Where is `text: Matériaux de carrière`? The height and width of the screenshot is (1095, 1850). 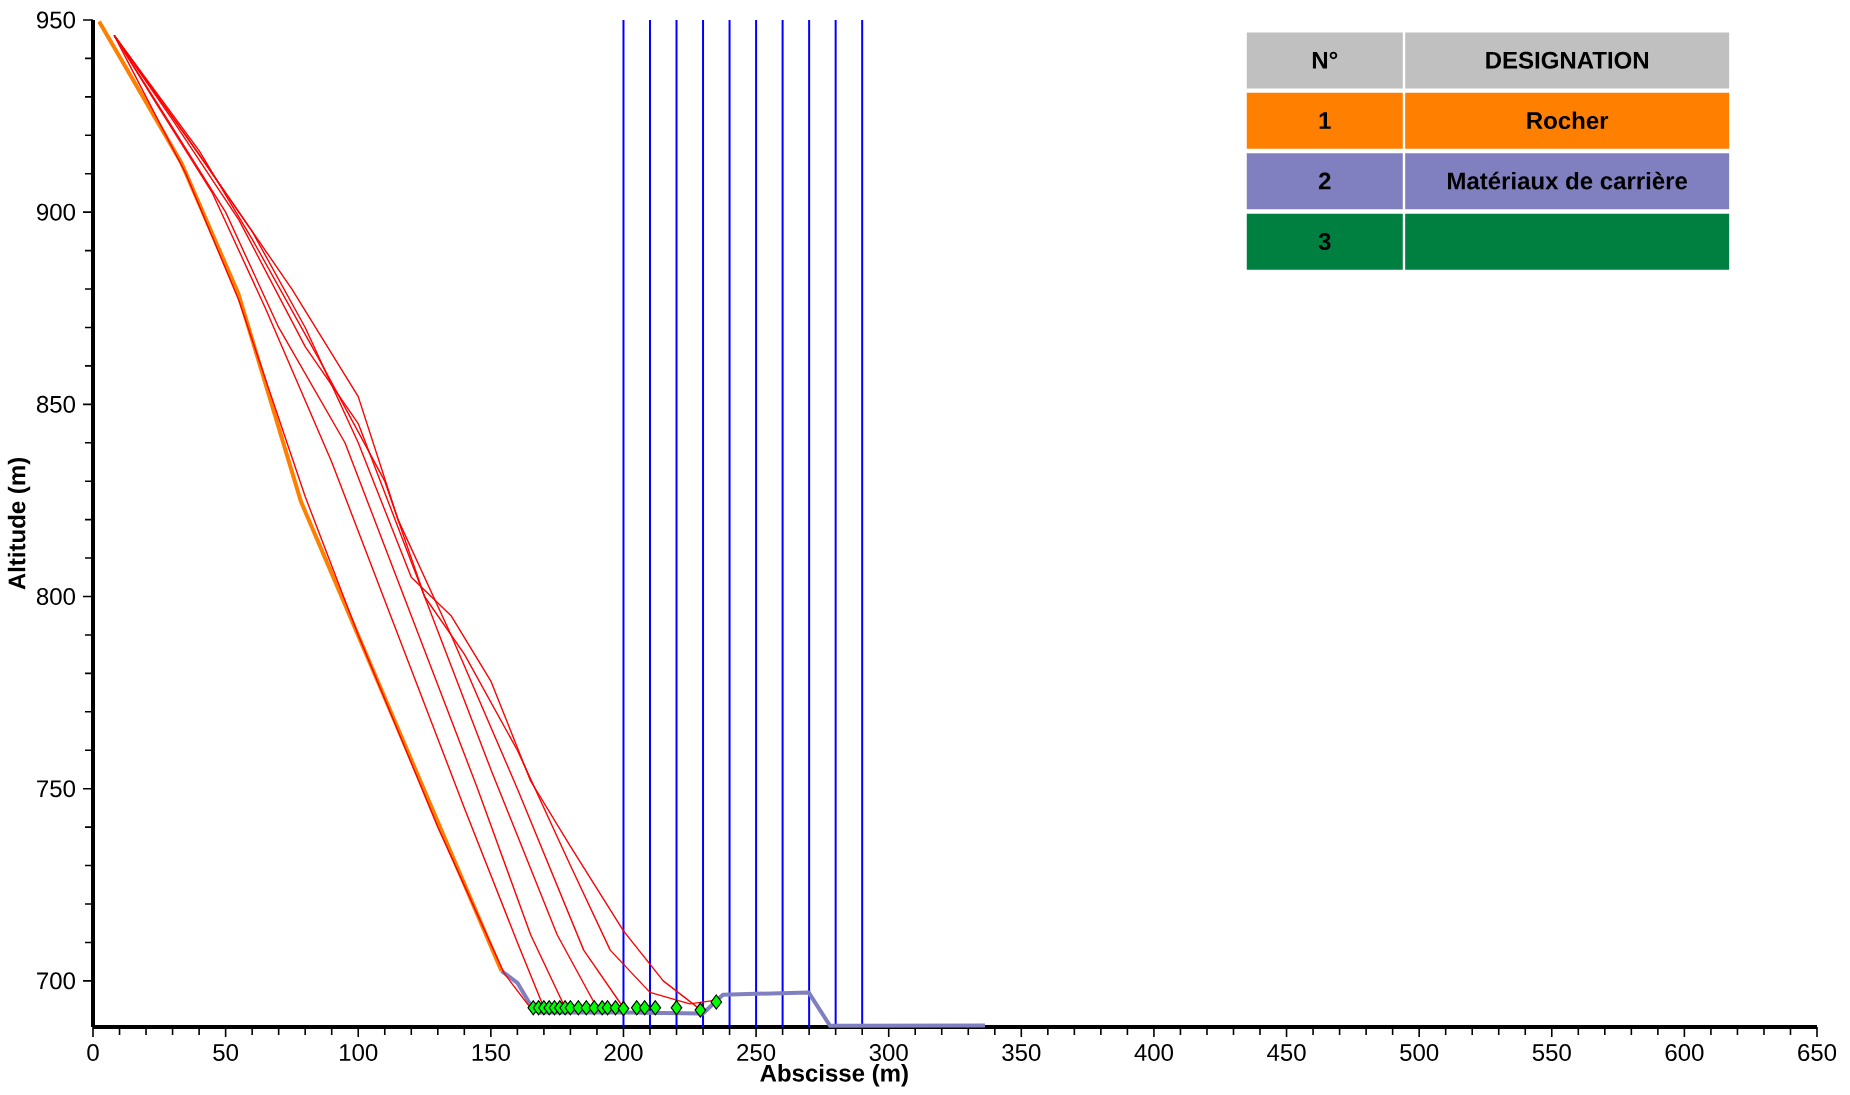
text: Matériaux de carrière is located at coordinates (1568, 180).